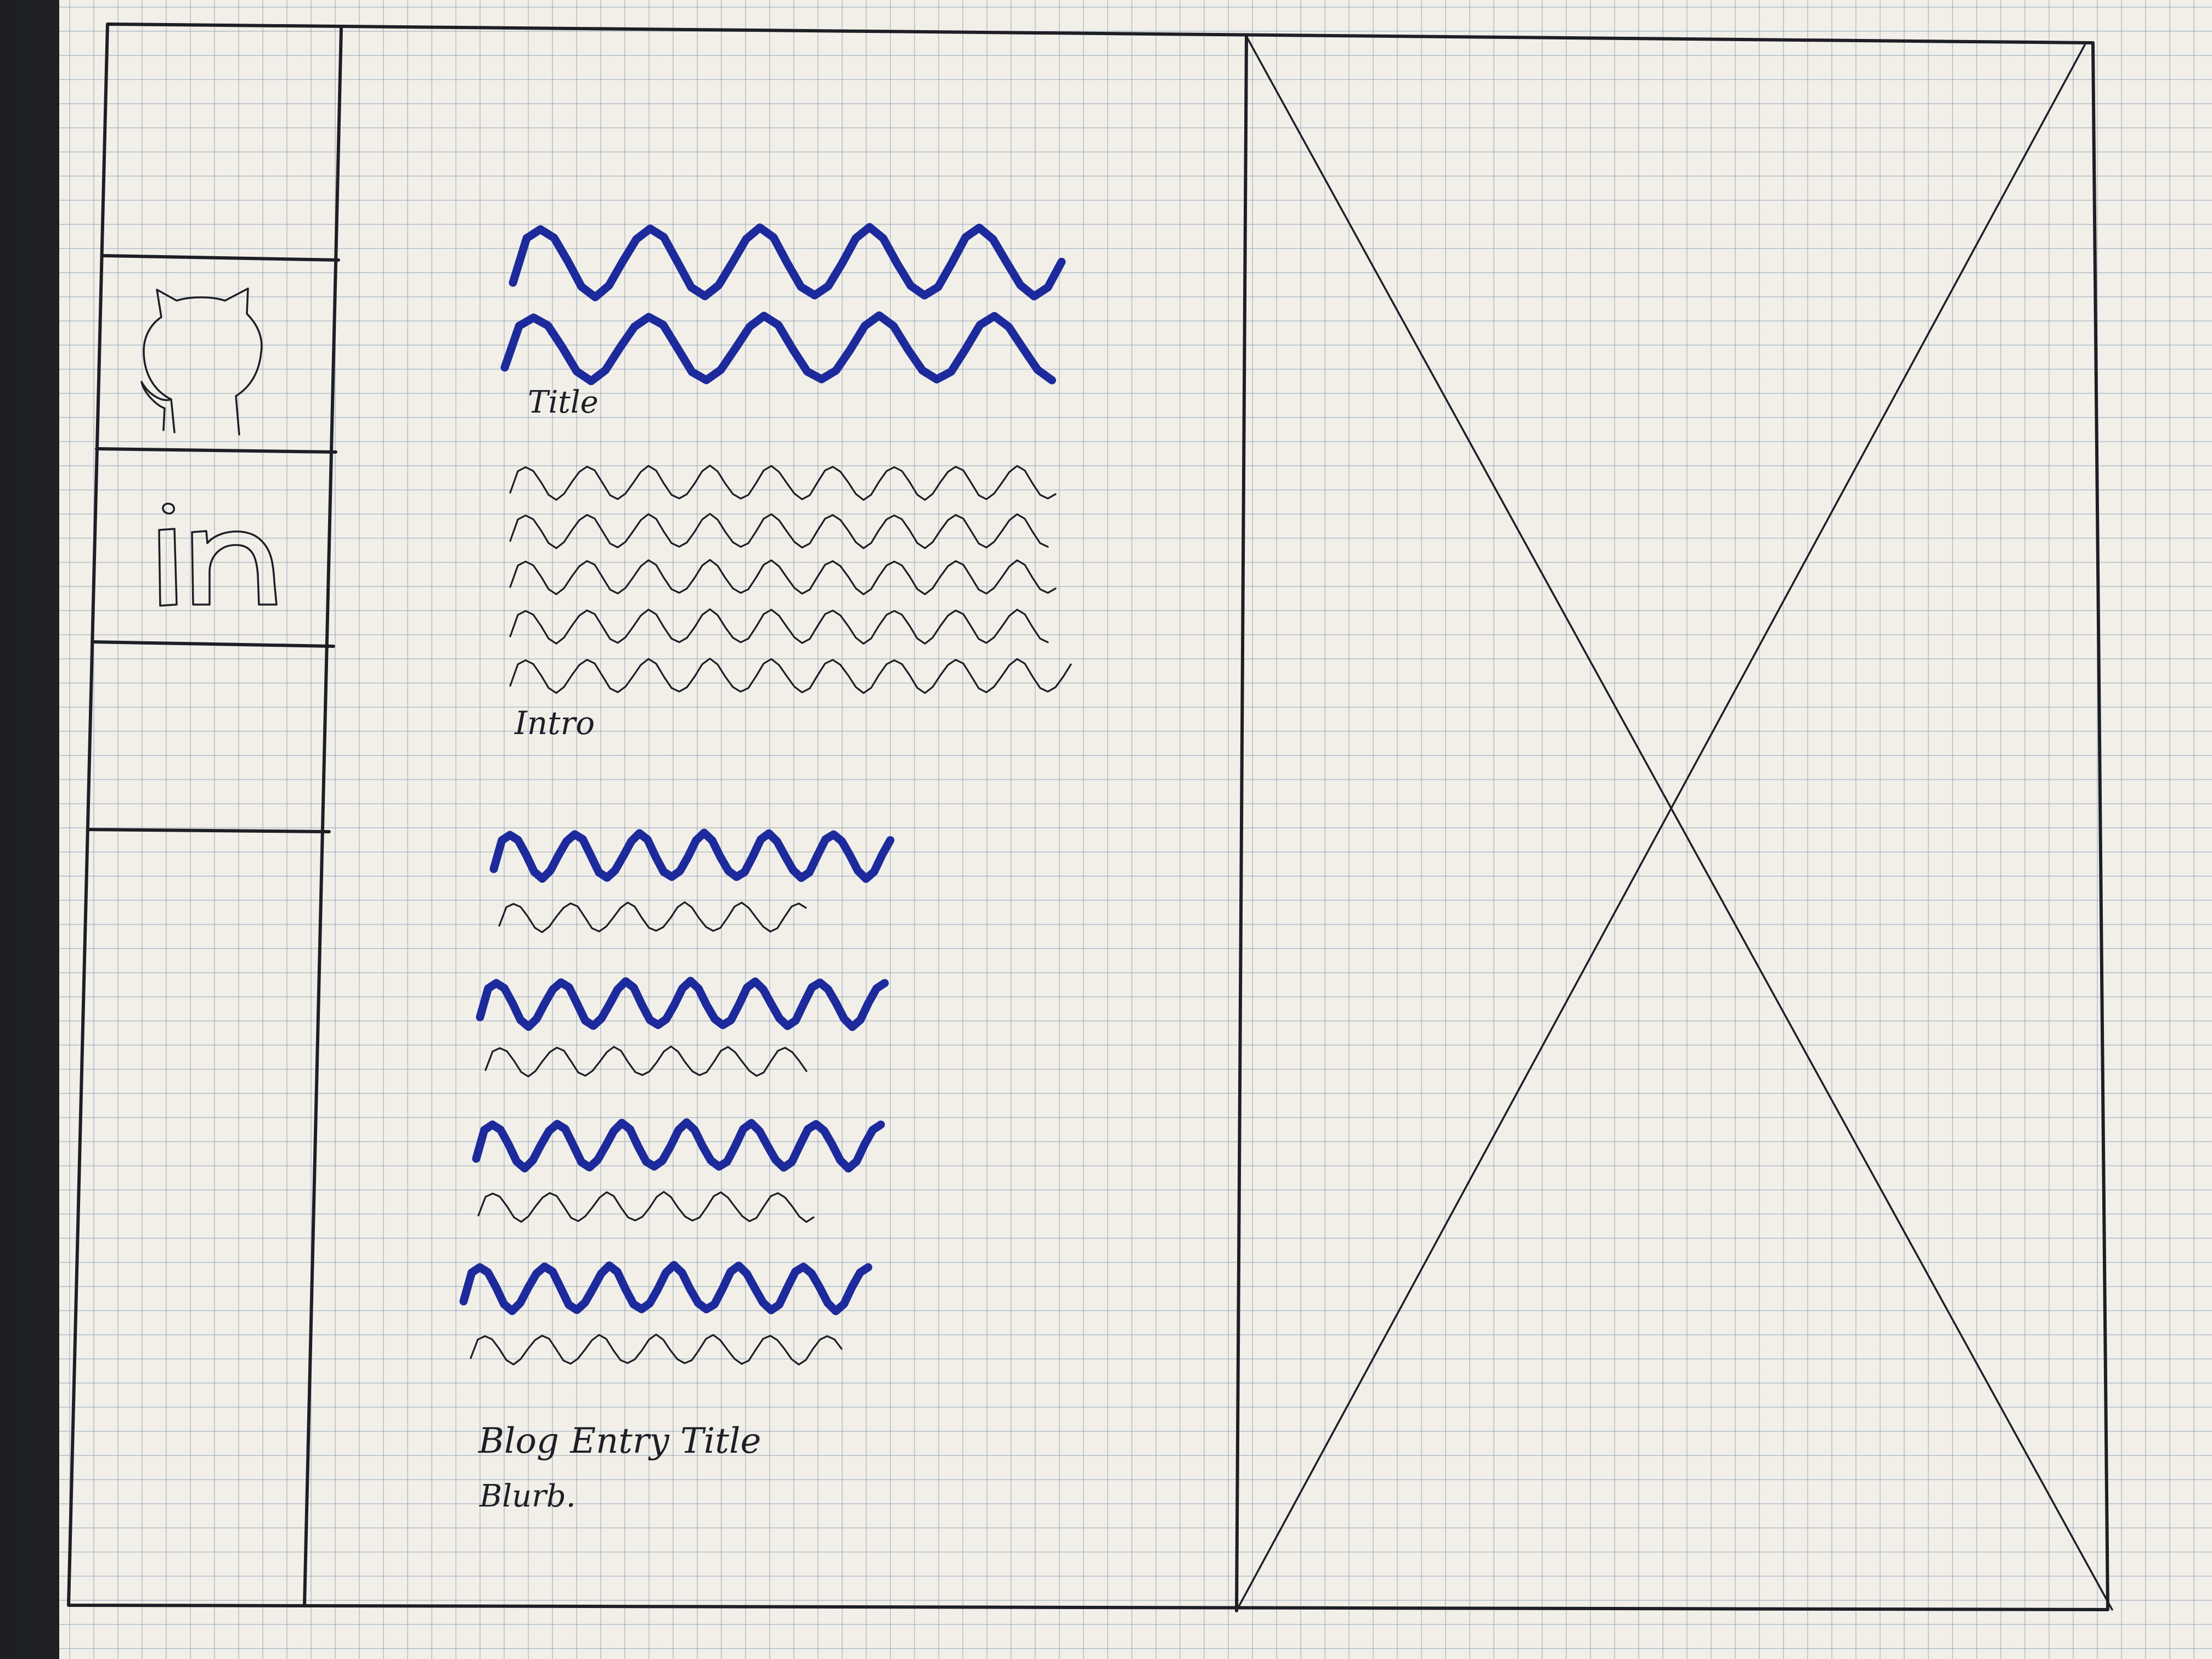  I want to click on intro-scribble, so click(790, 579).